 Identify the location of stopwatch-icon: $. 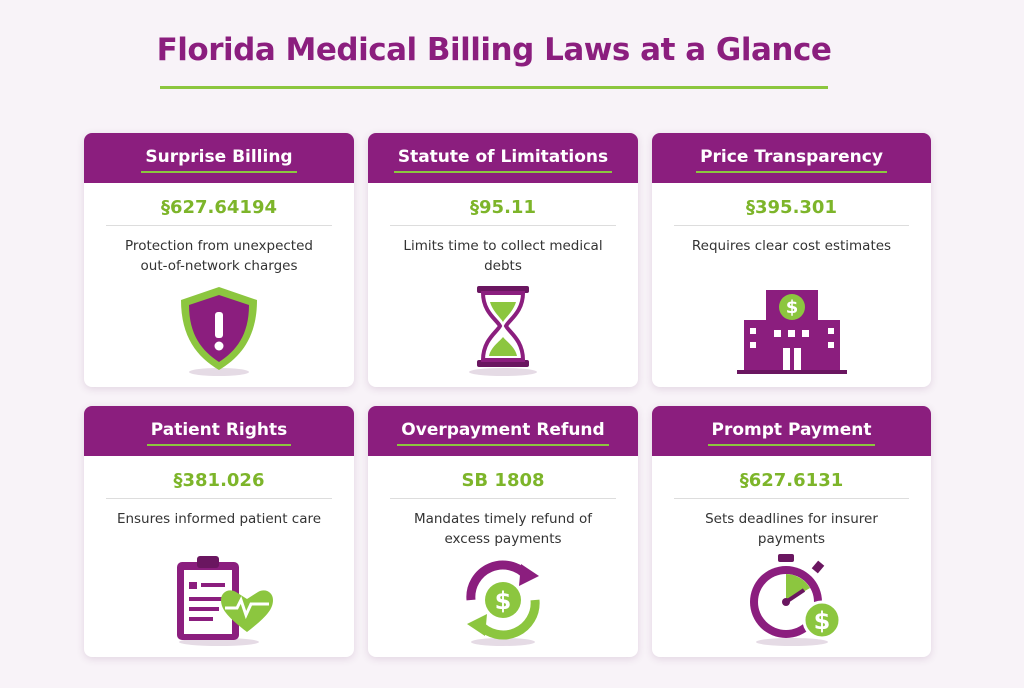
(796, 600).